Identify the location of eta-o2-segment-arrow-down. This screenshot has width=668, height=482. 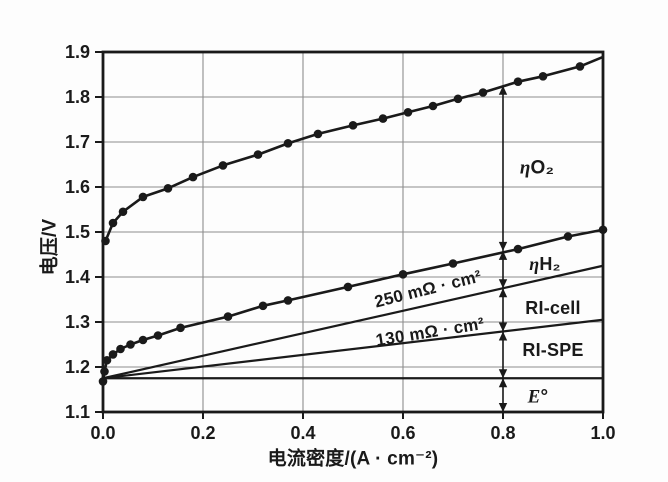
(503, 246).